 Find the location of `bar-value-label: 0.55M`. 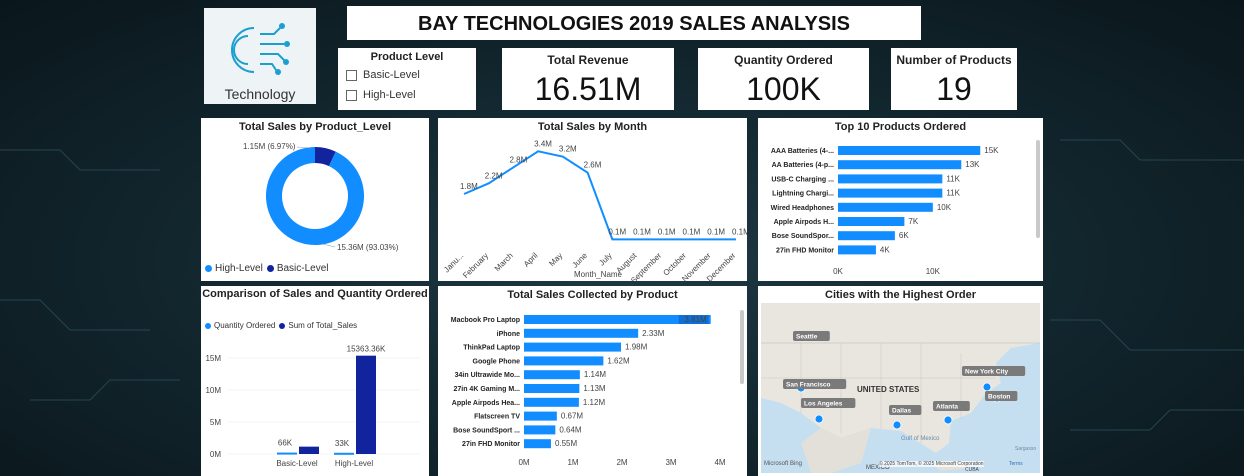

bar-value-label: 0.55M is located at coordinates (566, 443).